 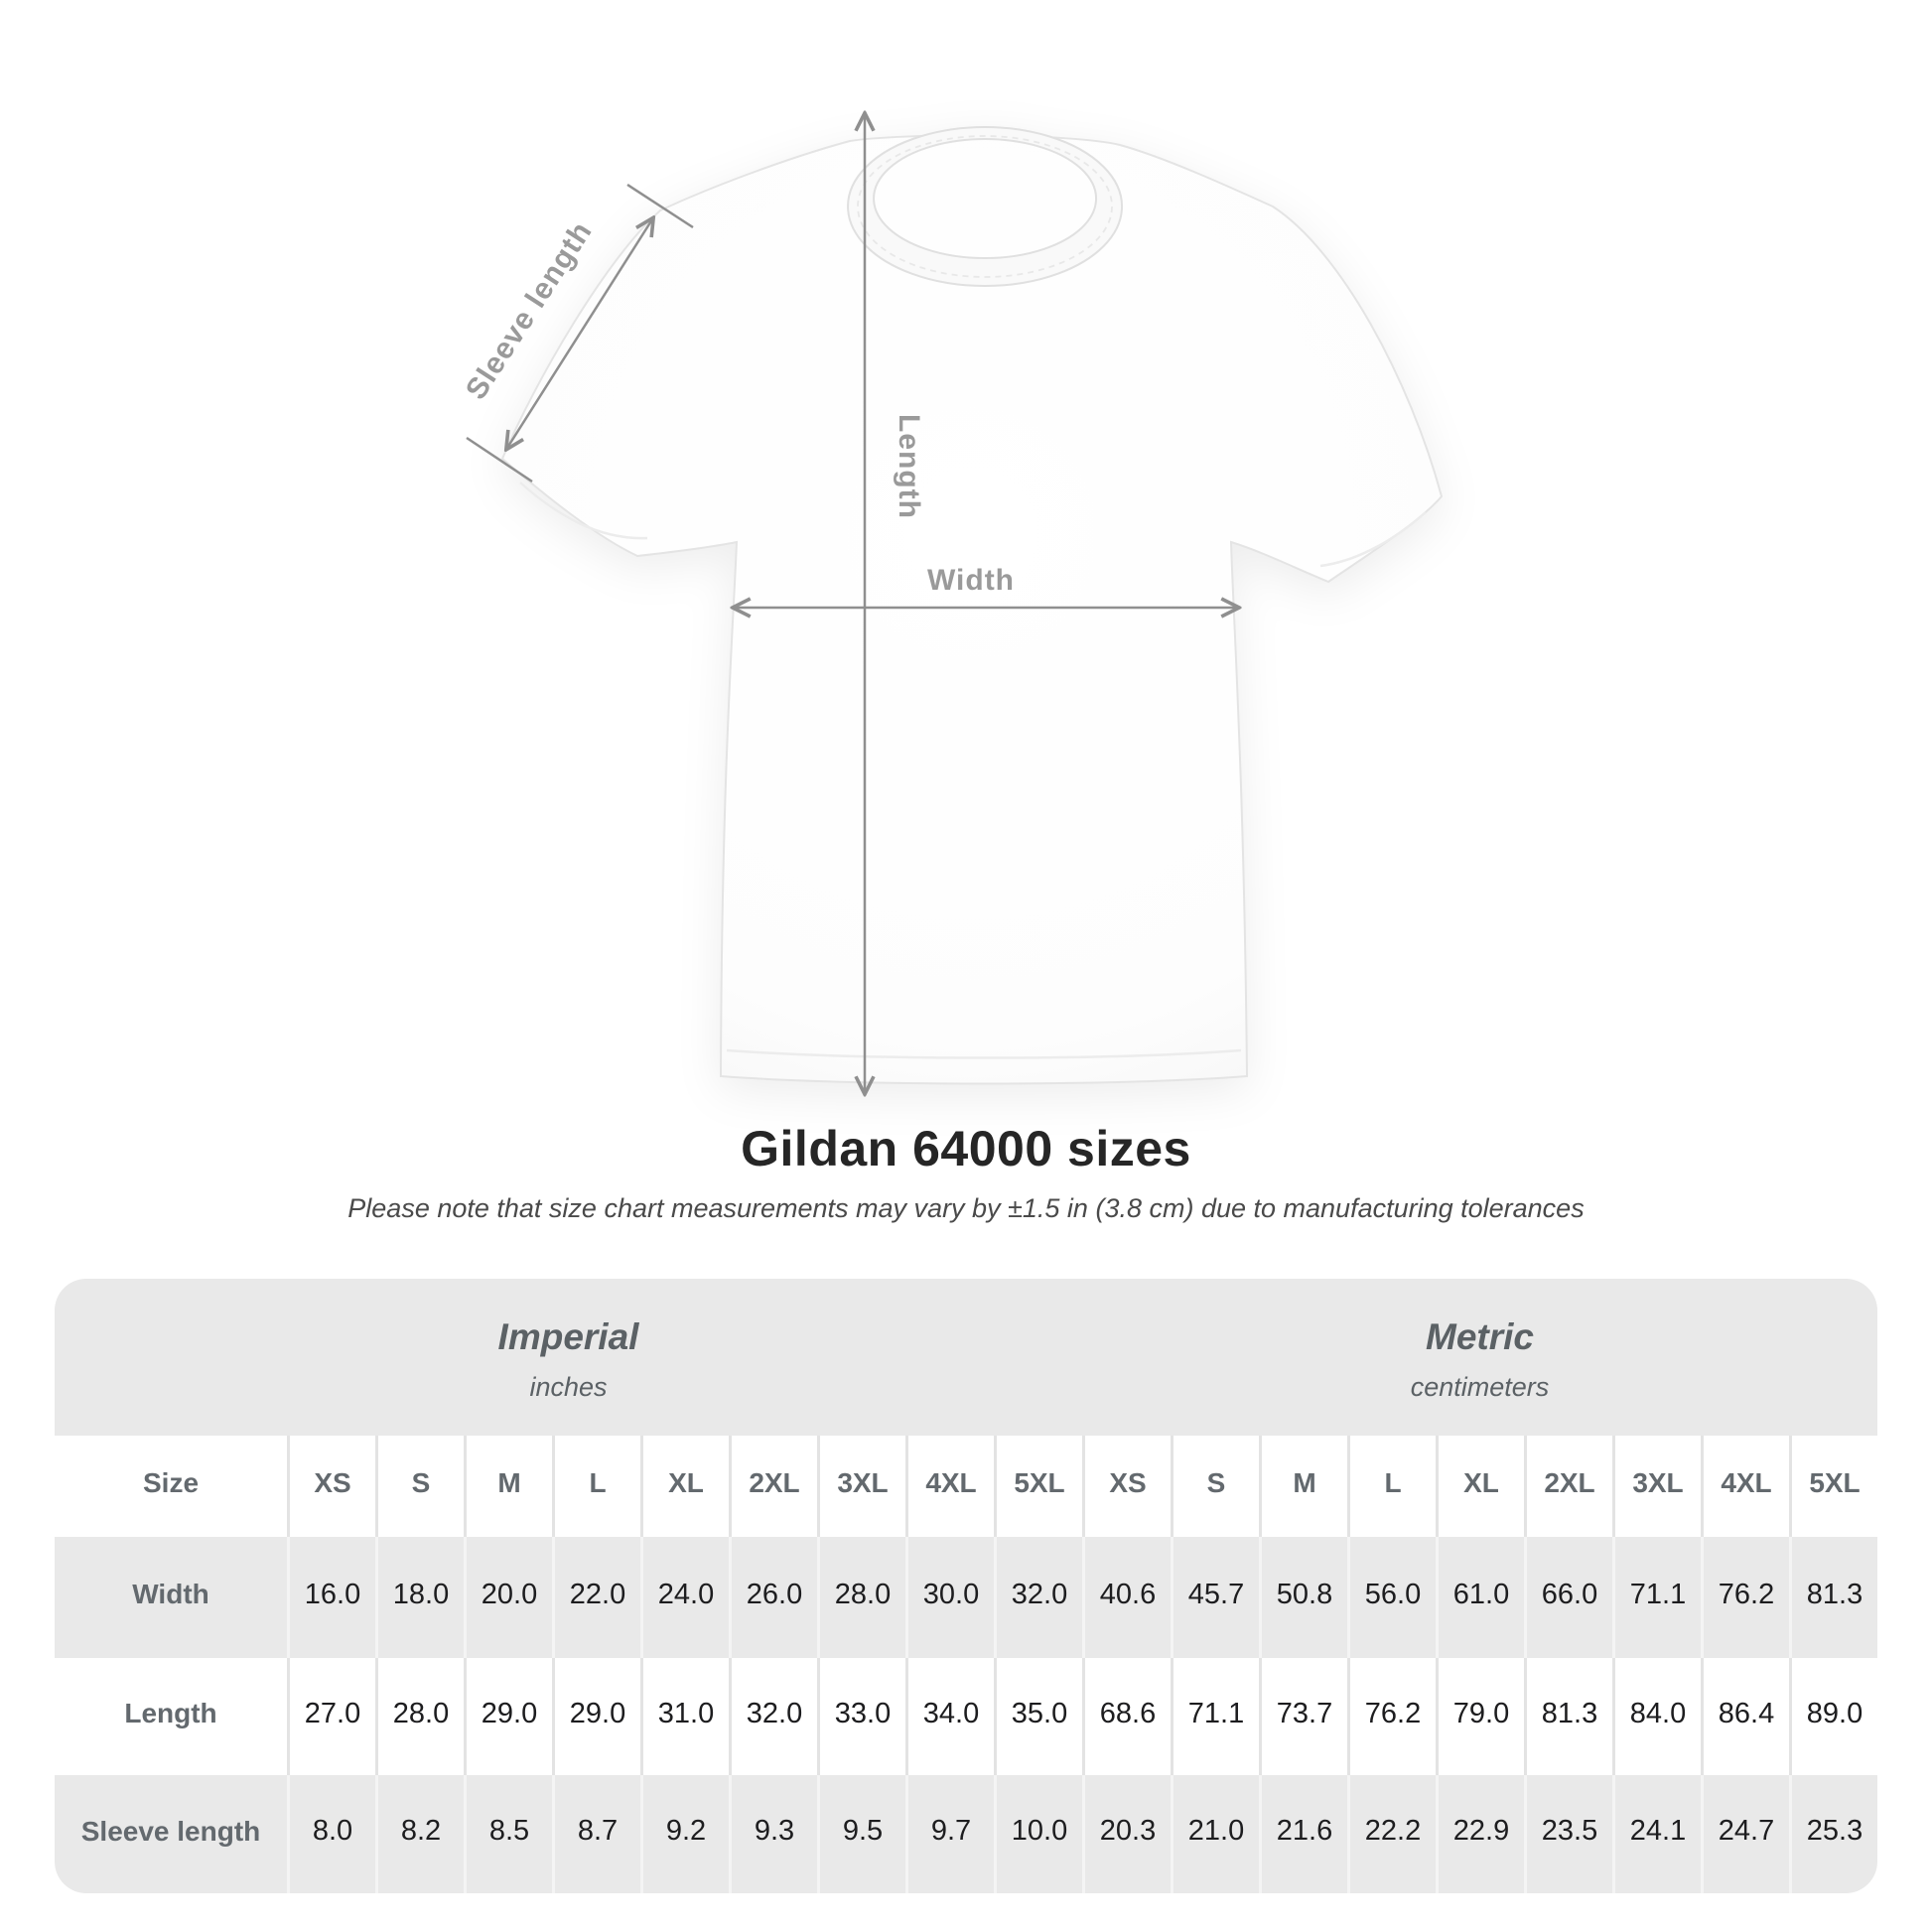 What do you see at coordinates (171, 1486) in the screenshot?
I see `size-header-cell: Size` at bounding box center [171, 1486].